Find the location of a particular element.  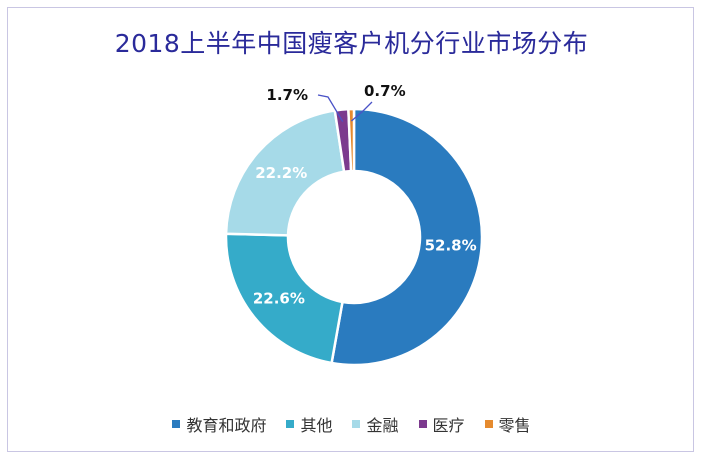

legend-item-5: 零售 is located at coordinates (507, 424).